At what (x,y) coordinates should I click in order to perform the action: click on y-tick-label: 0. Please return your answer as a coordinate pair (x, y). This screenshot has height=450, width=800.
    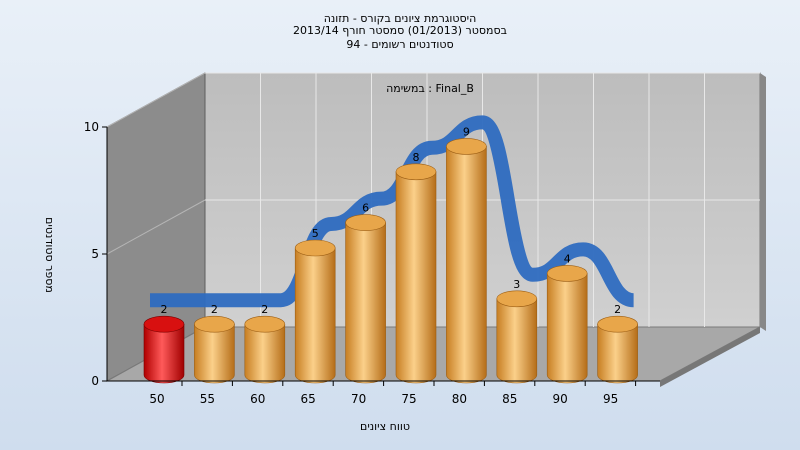
    Looking at the image, I should click on (95, 381).